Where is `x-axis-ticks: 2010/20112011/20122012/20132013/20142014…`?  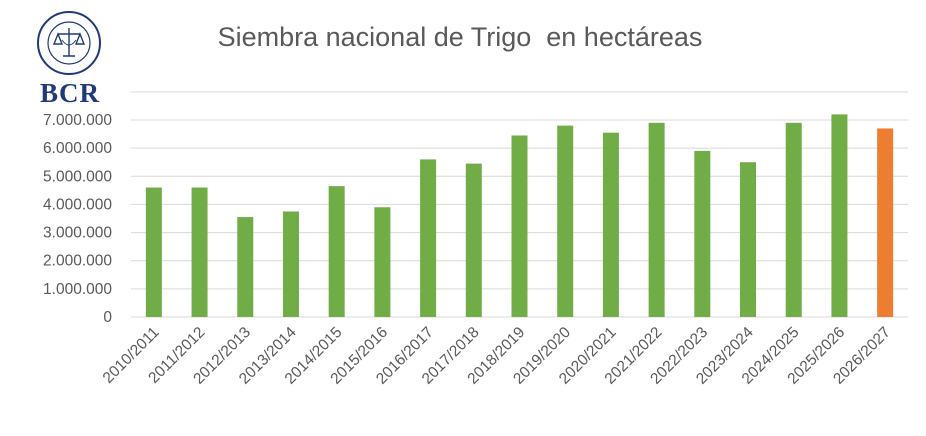 x-axis-ticks: 2010/20112011/20122012/20132013/20142014… is located at coordinates (497, 356).